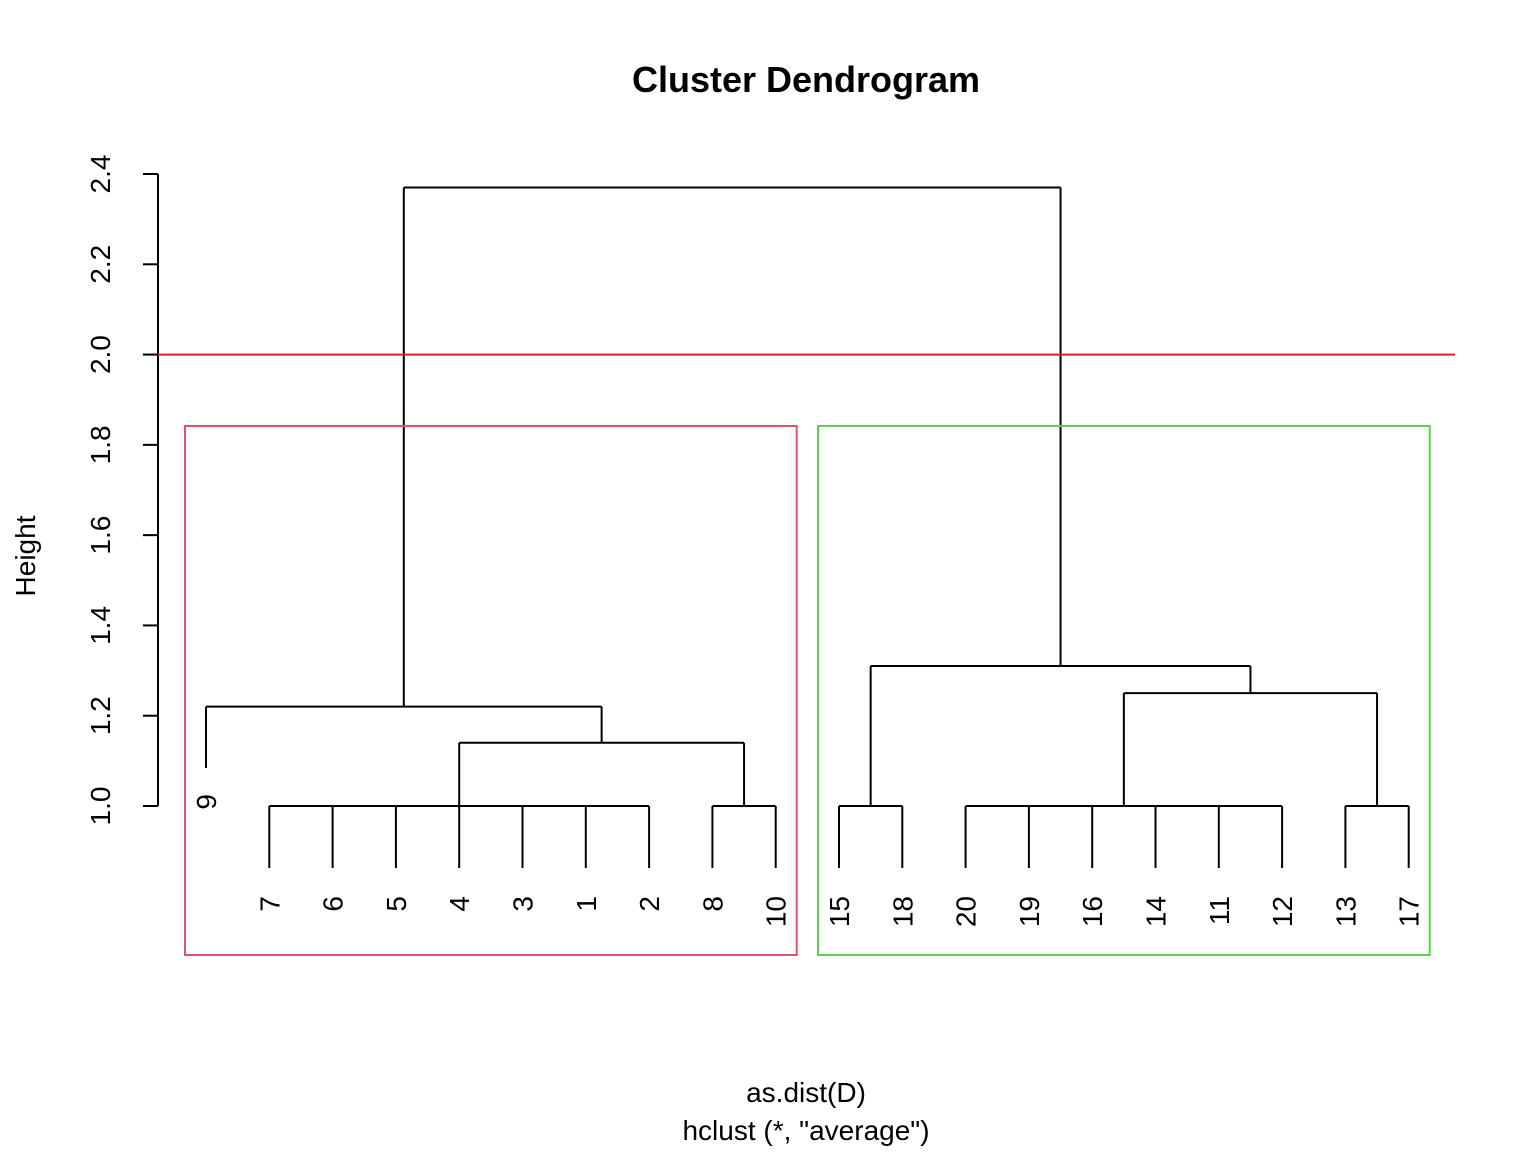 The width and height of the screenshot is (1536, 1152). Describe the element at coordinates (839, 911) in the screenshot. I see `leaf-label: 15` at that location.